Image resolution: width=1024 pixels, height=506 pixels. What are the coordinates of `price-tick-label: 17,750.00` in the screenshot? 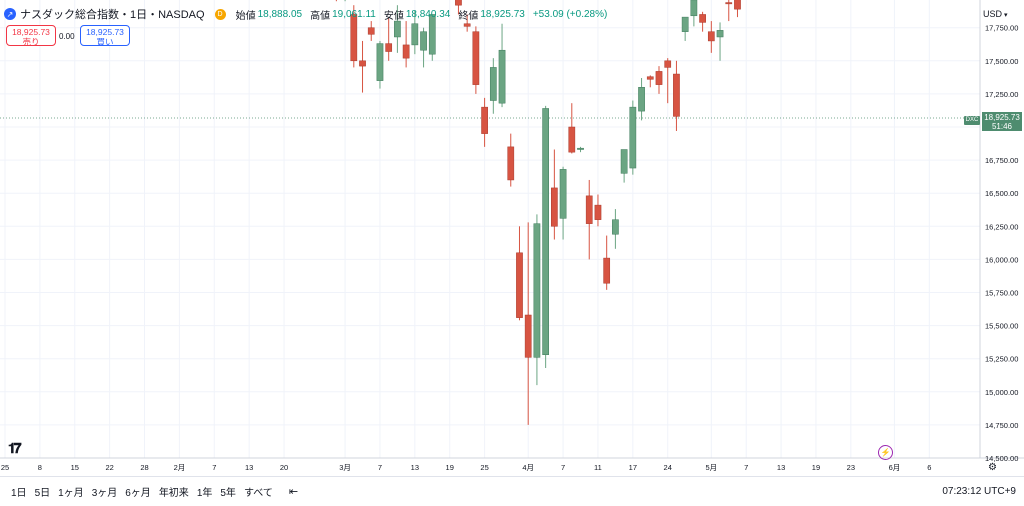 It's located at (1001, 28).